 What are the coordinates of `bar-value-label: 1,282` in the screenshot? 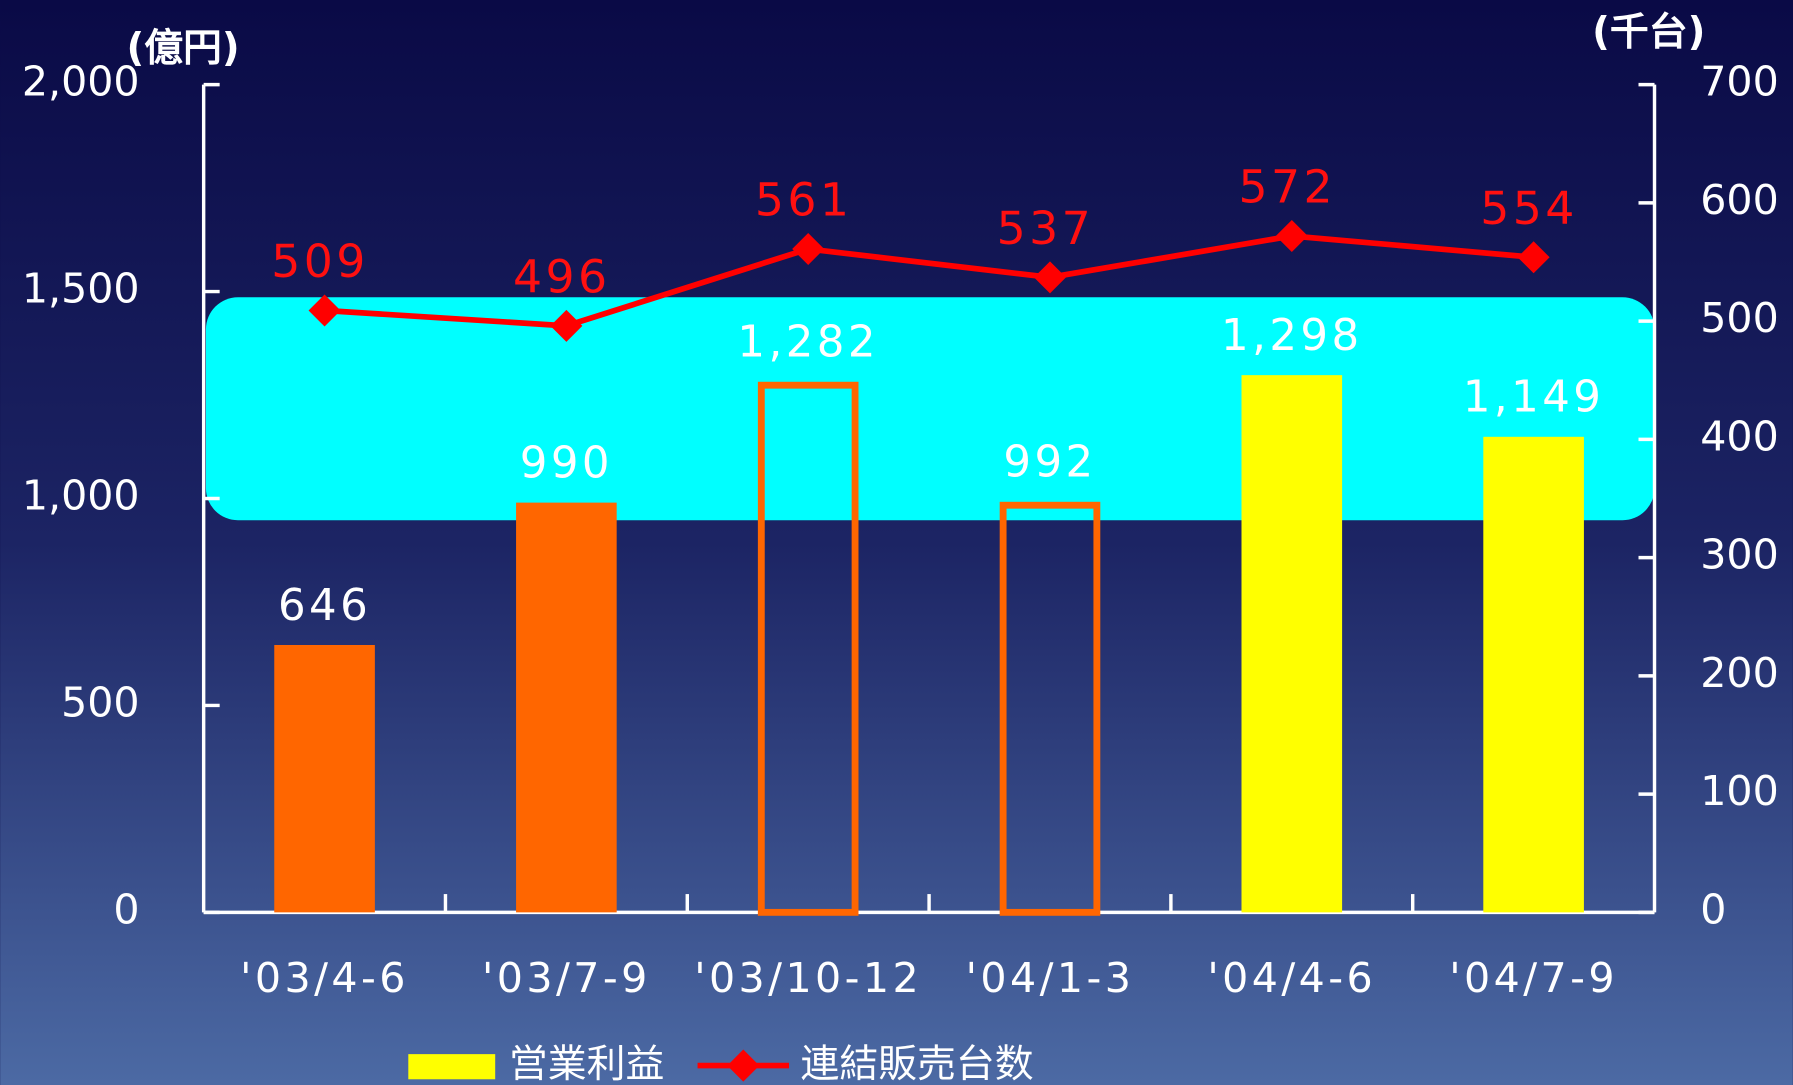 It's located at (808, 343).